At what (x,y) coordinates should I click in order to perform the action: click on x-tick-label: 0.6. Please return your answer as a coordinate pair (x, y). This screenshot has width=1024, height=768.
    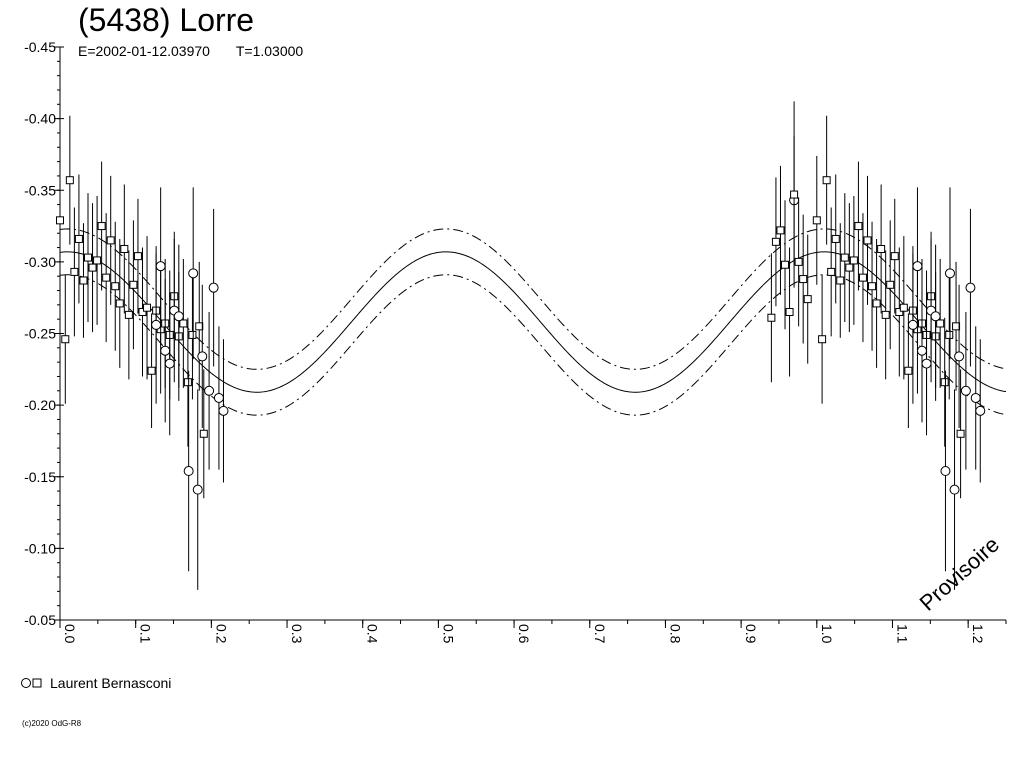
    Looking at the image, I should click on (524, 634).